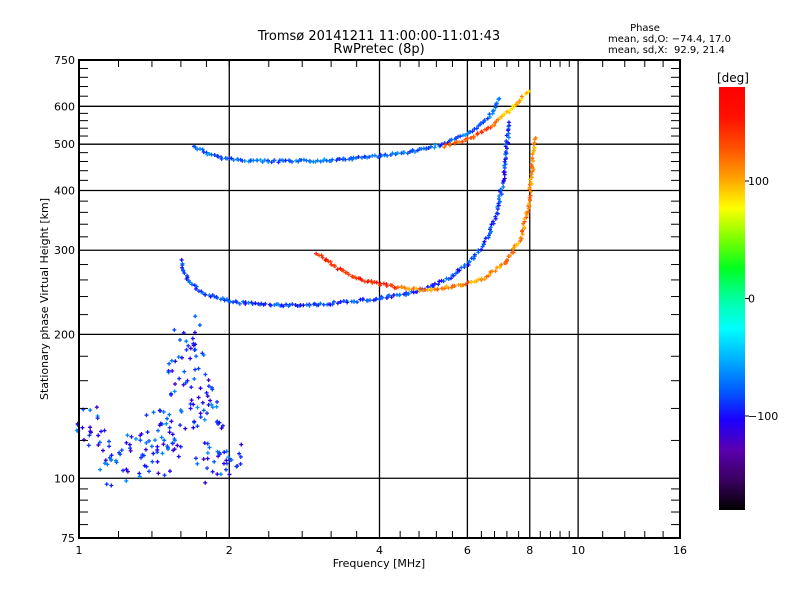  What do you see at coordinates (763, 416) in the screenshot?
I see `colorbar-tick-label: −100` at bounding box center [763, 416].